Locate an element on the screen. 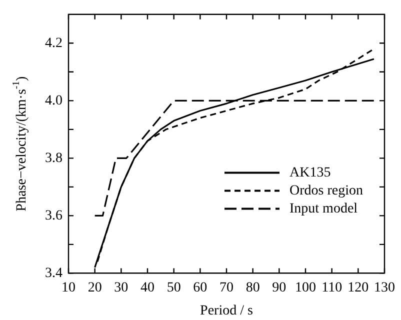 This screenshot has width=401, height=320. y-tick-label: 3.4 is located at coordinates (53, 273).